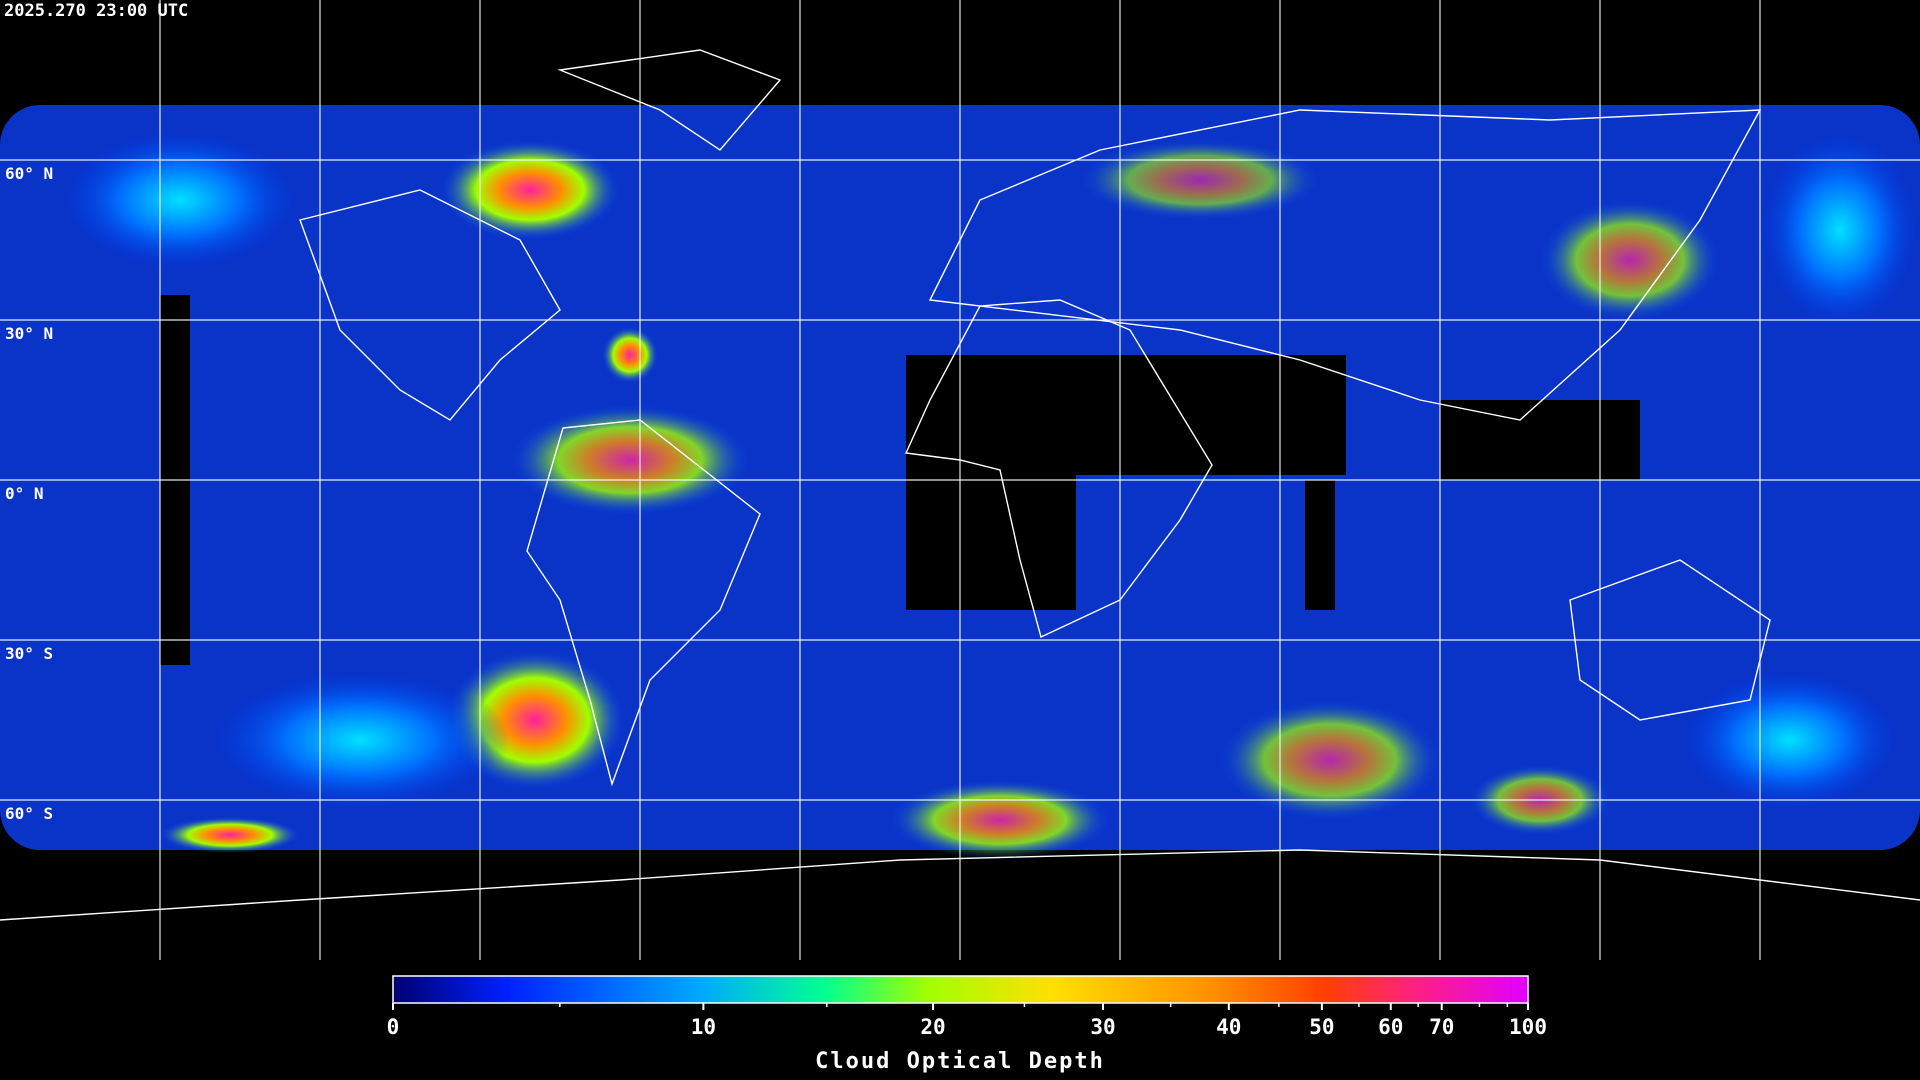 This screenshot has height=1080, width=1920. Describe the element at coordinates (29, 653) in the screenshot. I see `latitude-label: 30° S` at that location.